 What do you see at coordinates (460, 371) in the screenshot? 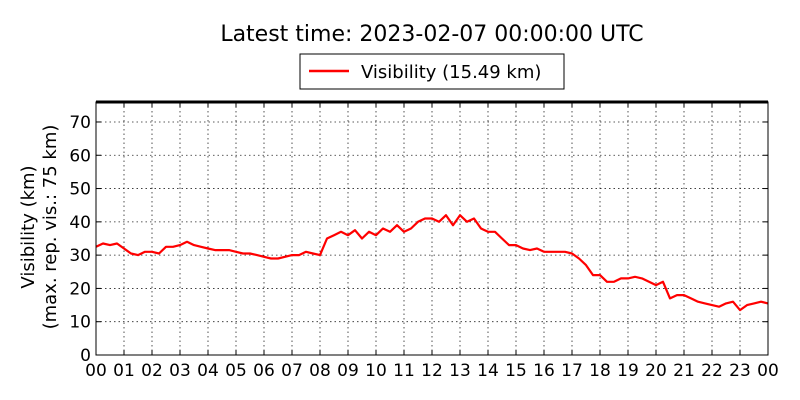
I see `x-tick-label: 13` at bounding box center [460, 371].